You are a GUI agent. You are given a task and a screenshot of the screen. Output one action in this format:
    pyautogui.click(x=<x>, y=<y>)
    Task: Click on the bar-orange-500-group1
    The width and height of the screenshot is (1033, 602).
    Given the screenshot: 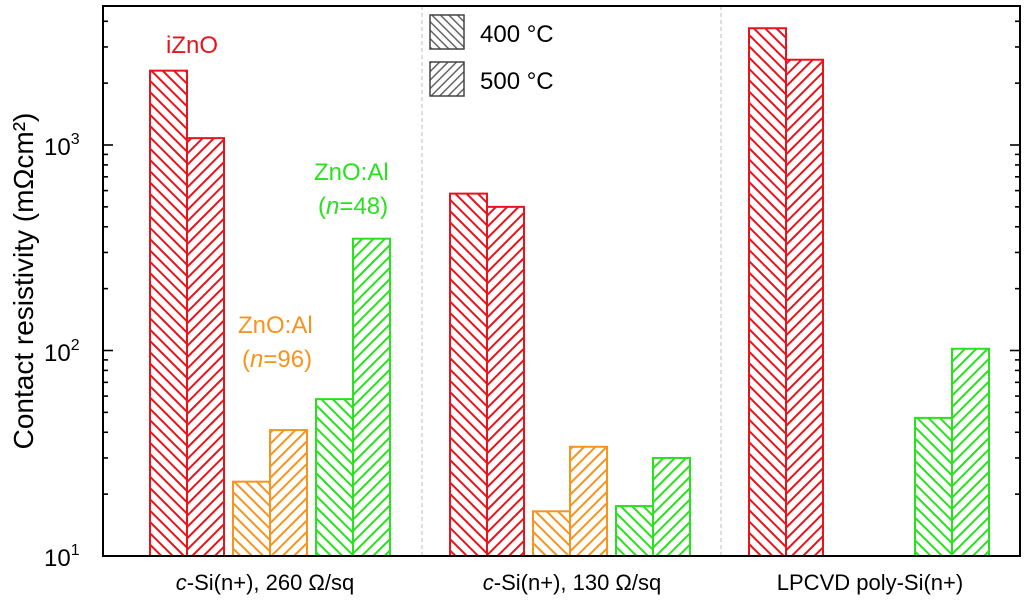 What is the action you would take?
    pyautogui.click(x=288, y=493)
    